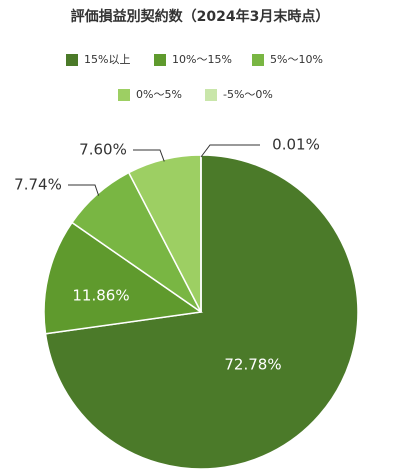  Describe the element at coordinates (123, 278) in the screenshot. I see `pie-slice` at that location.